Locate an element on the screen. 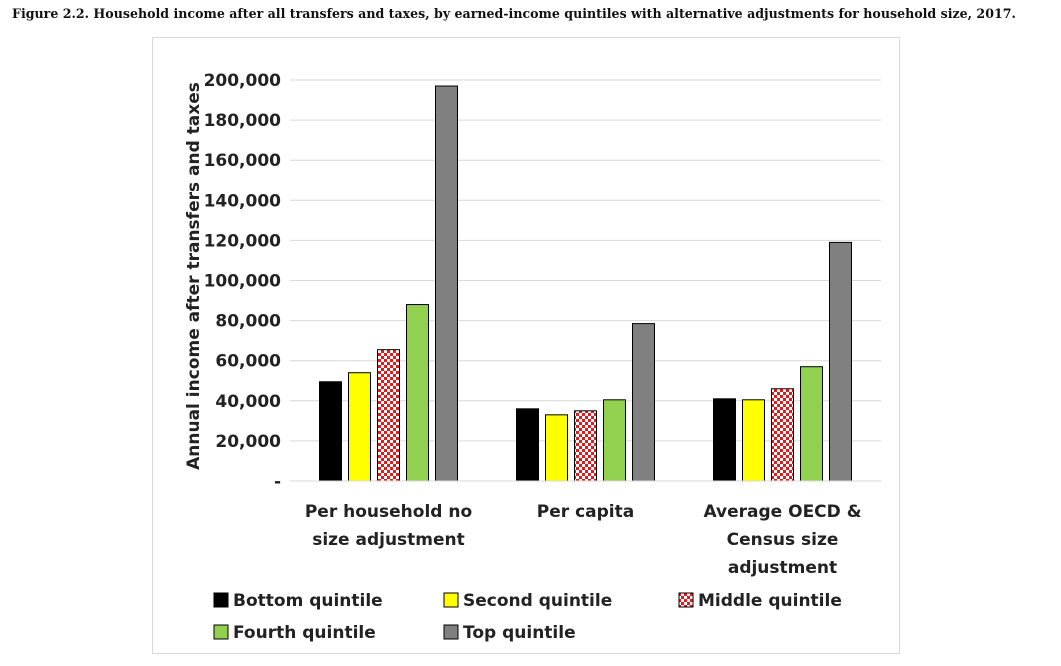 The width and height of the screenshot is (1061, 666). y-tick-label: 100,000 is located at coordinates (243, 282).